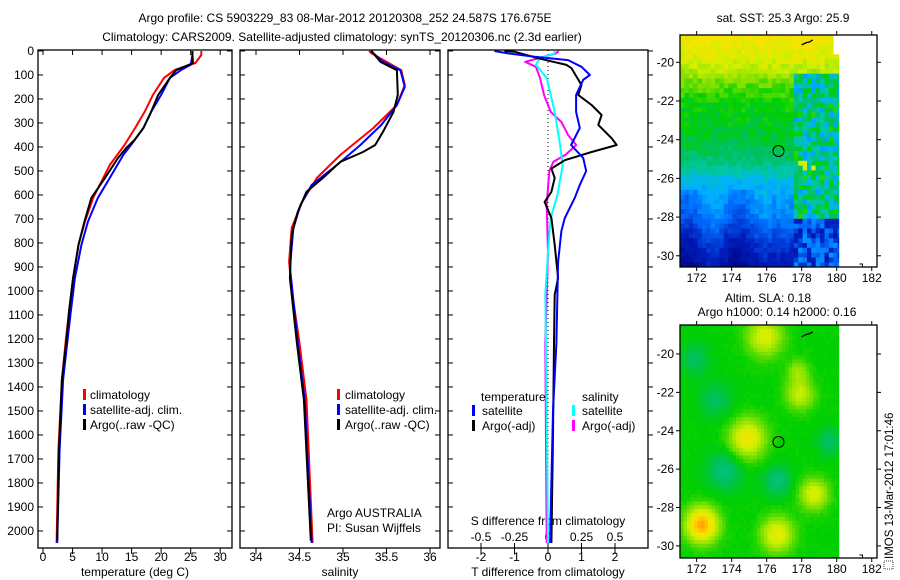  I want to click on x-tick-label: 30, so click(221, 557).